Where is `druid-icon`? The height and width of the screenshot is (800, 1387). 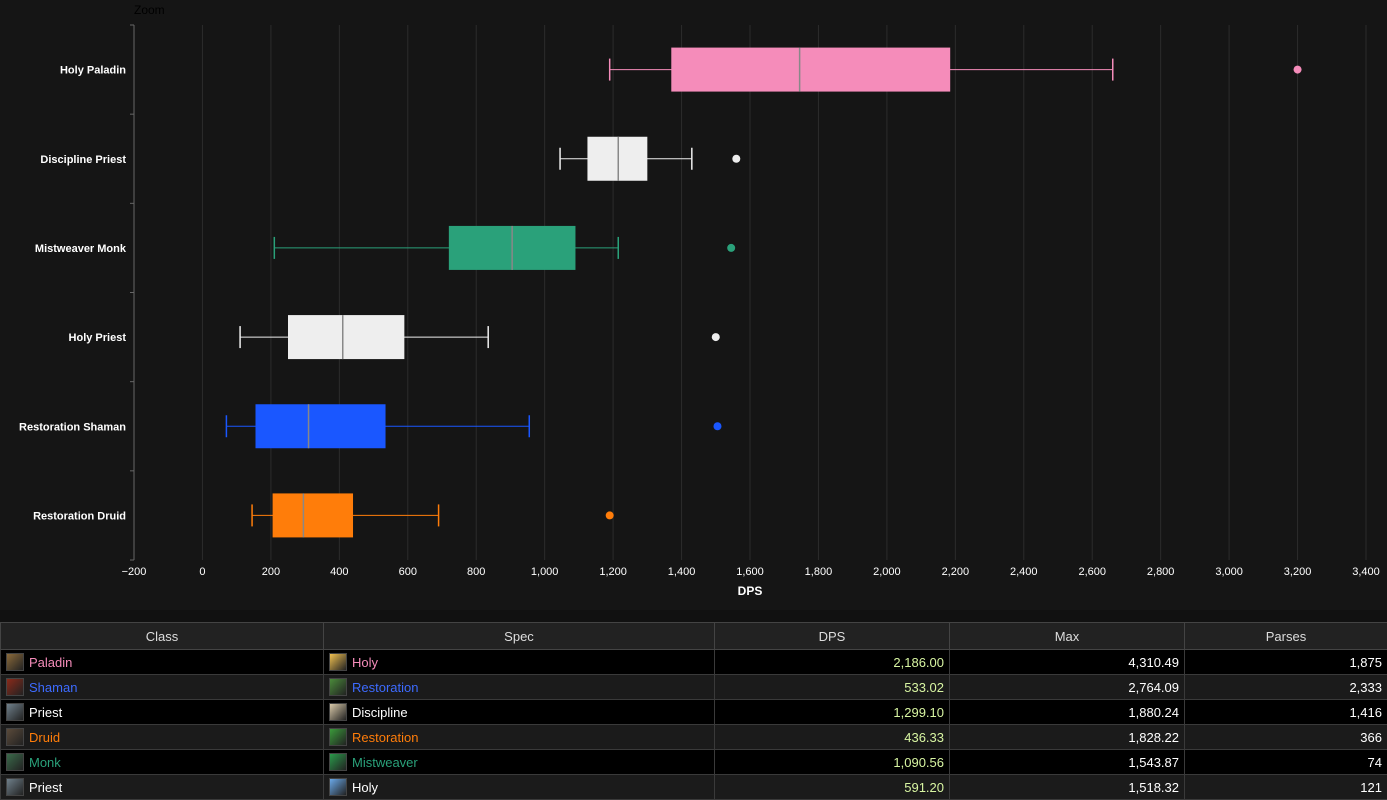 druid-icon is located at coordinates (15, 737).